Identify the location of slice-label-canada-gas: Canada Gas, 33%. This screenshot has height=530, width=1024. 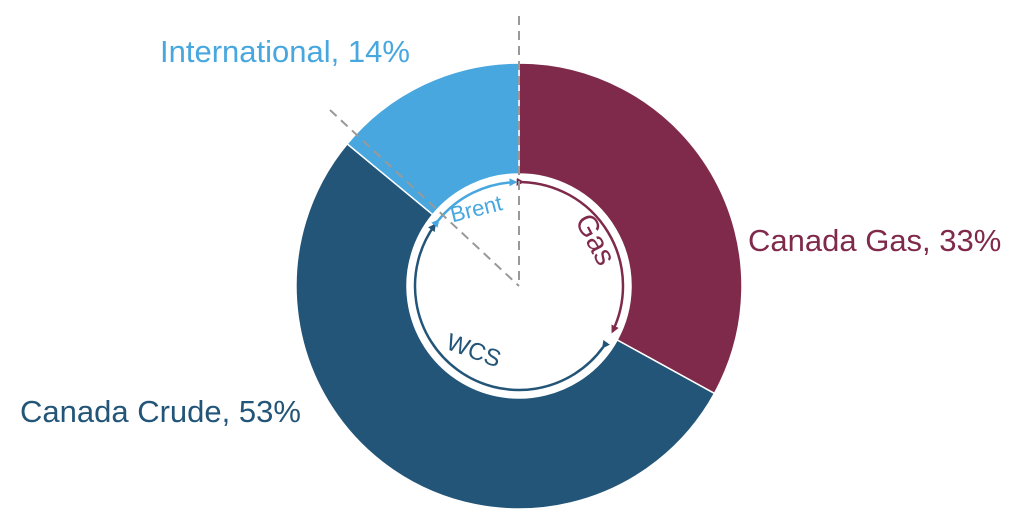
(874, 240).